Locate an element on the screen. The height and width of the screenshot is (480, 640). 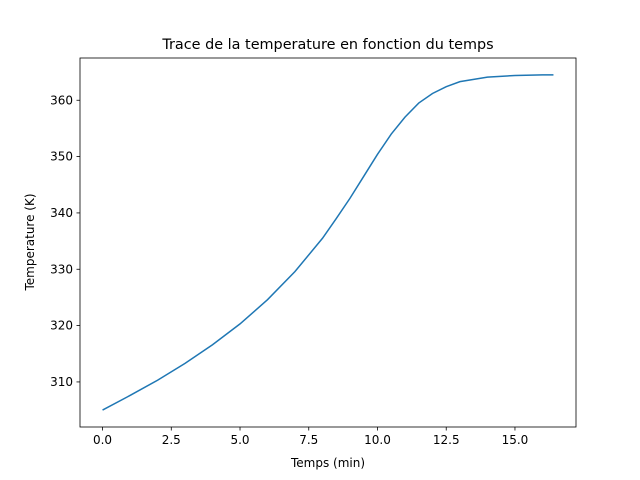
y-tick-label: 360 is located at coordinates (61, 100).